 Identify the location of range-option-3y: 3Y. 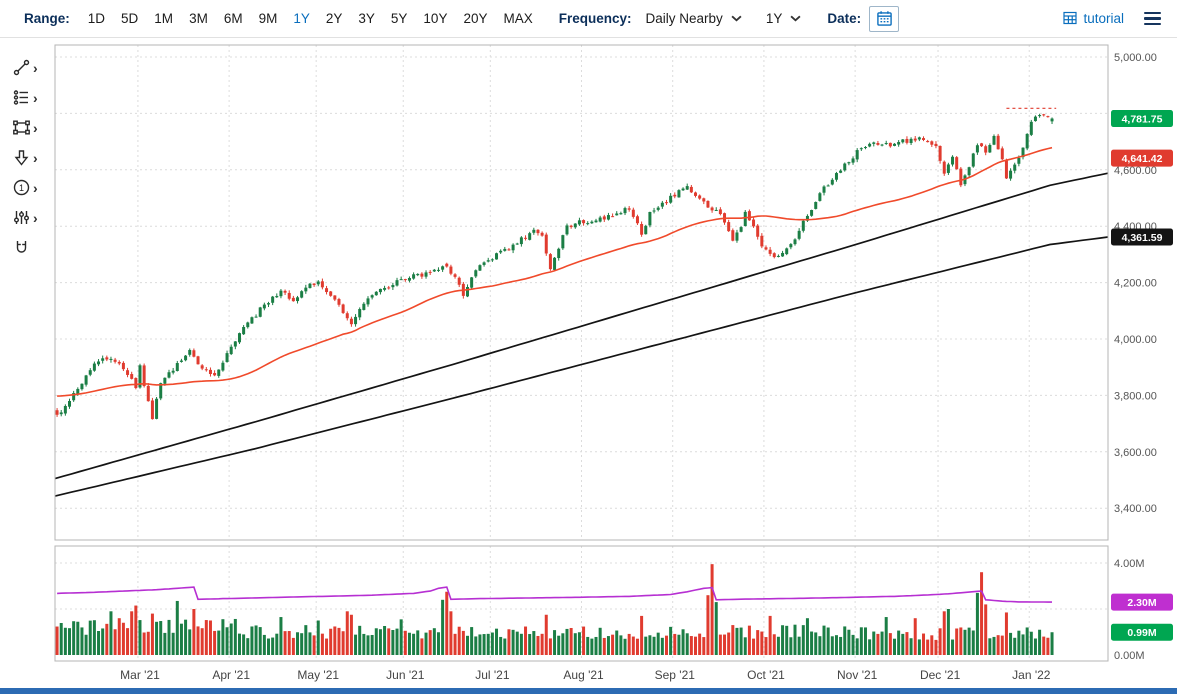
(366, 18).